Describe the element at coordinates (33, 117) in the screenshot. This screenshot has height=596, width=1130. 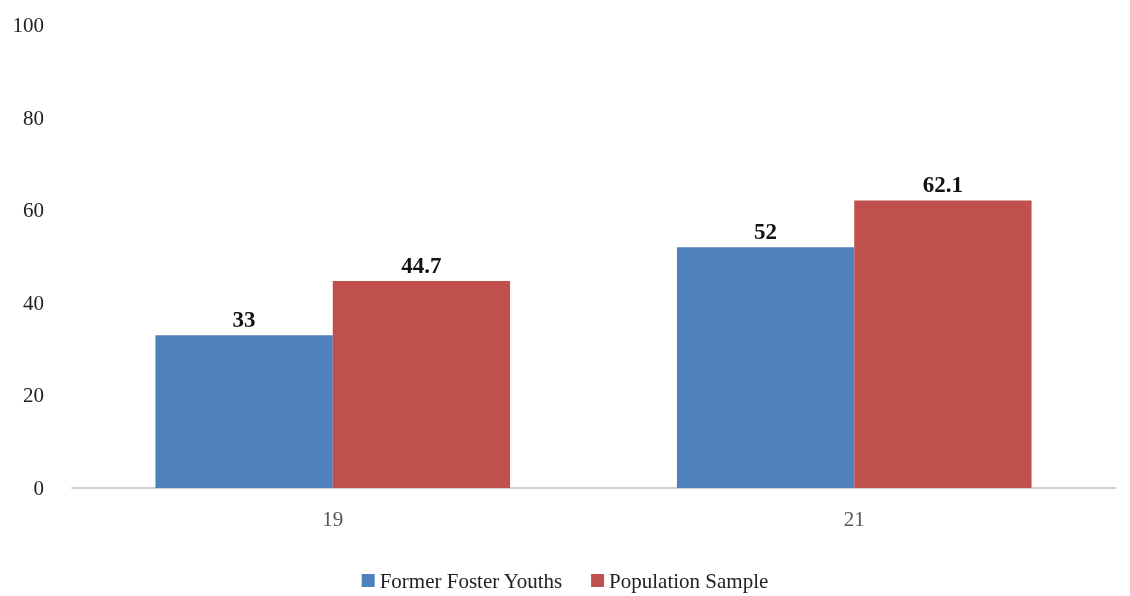
I see `y-tick-label: 80` at that location.